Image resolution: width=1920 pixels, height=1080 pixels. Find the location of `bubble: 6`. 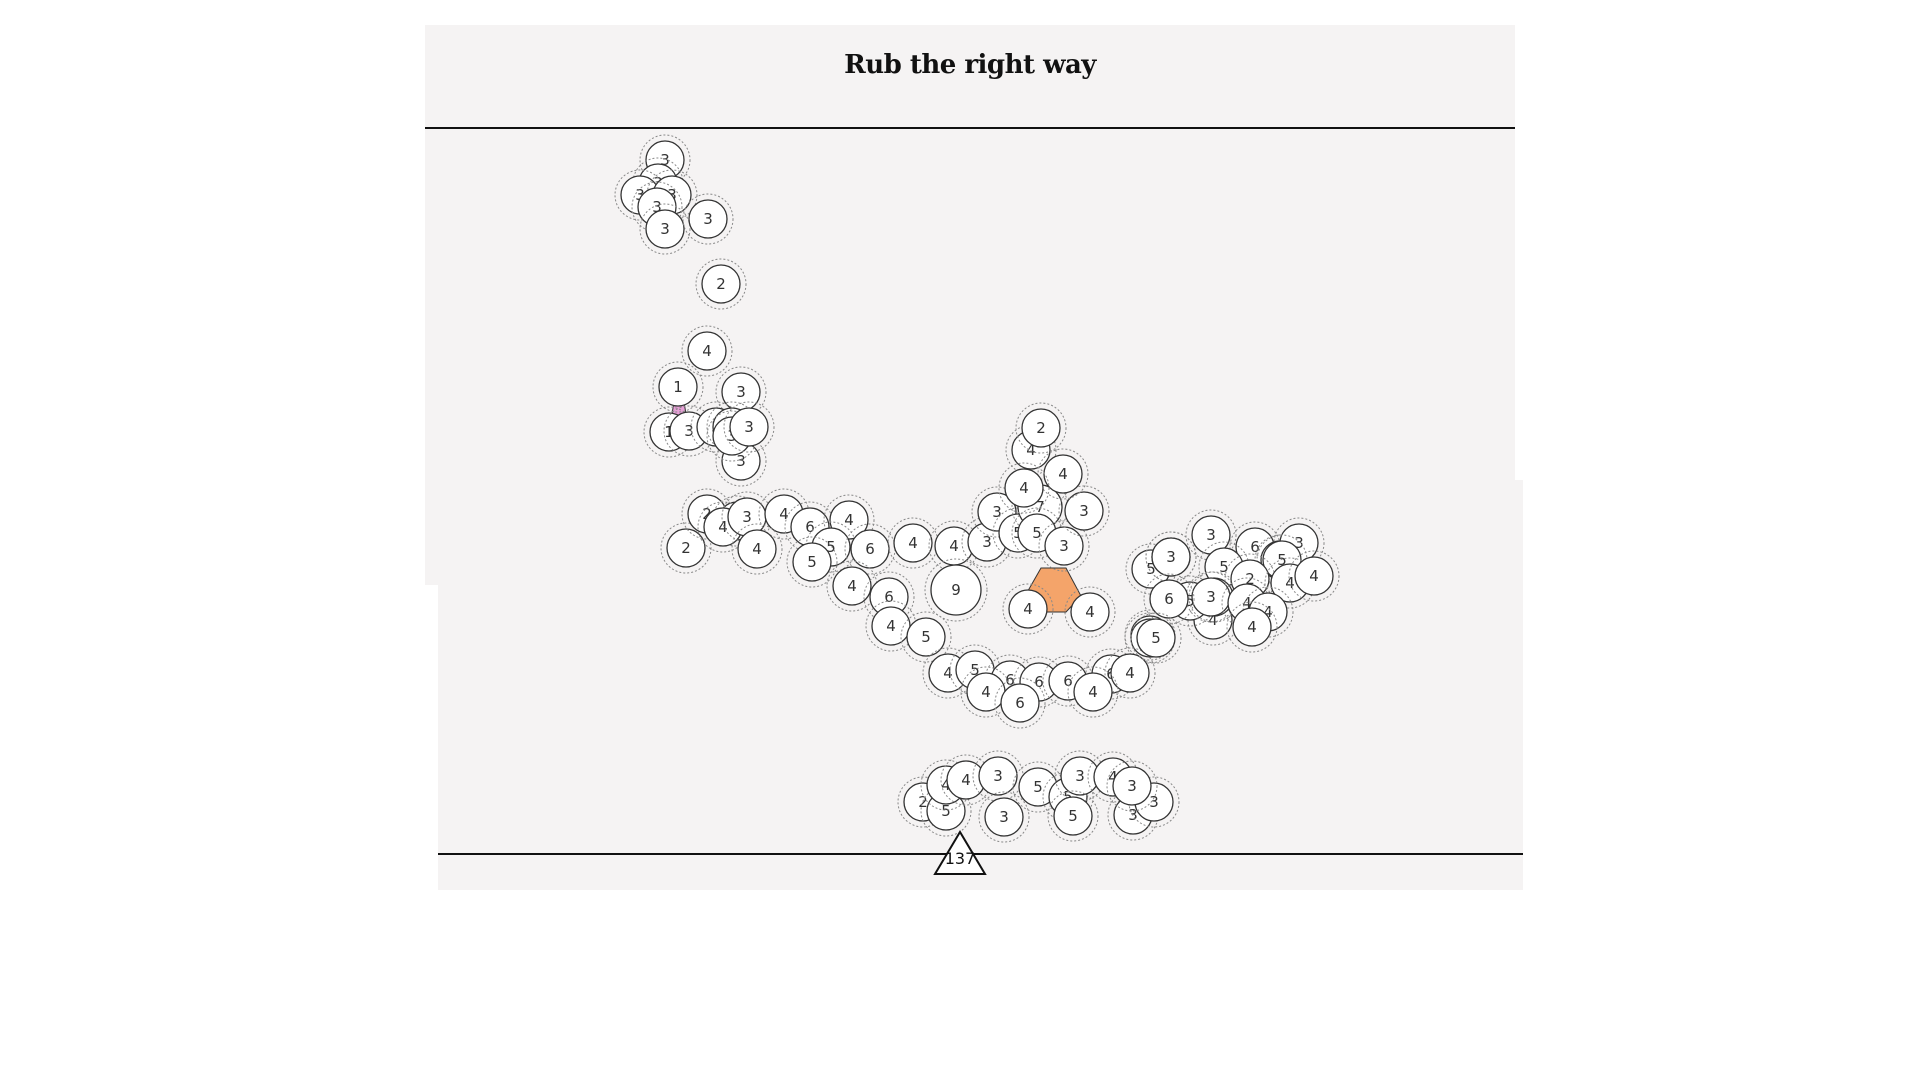

bubble: 6 is located at coordinates (870, 549).